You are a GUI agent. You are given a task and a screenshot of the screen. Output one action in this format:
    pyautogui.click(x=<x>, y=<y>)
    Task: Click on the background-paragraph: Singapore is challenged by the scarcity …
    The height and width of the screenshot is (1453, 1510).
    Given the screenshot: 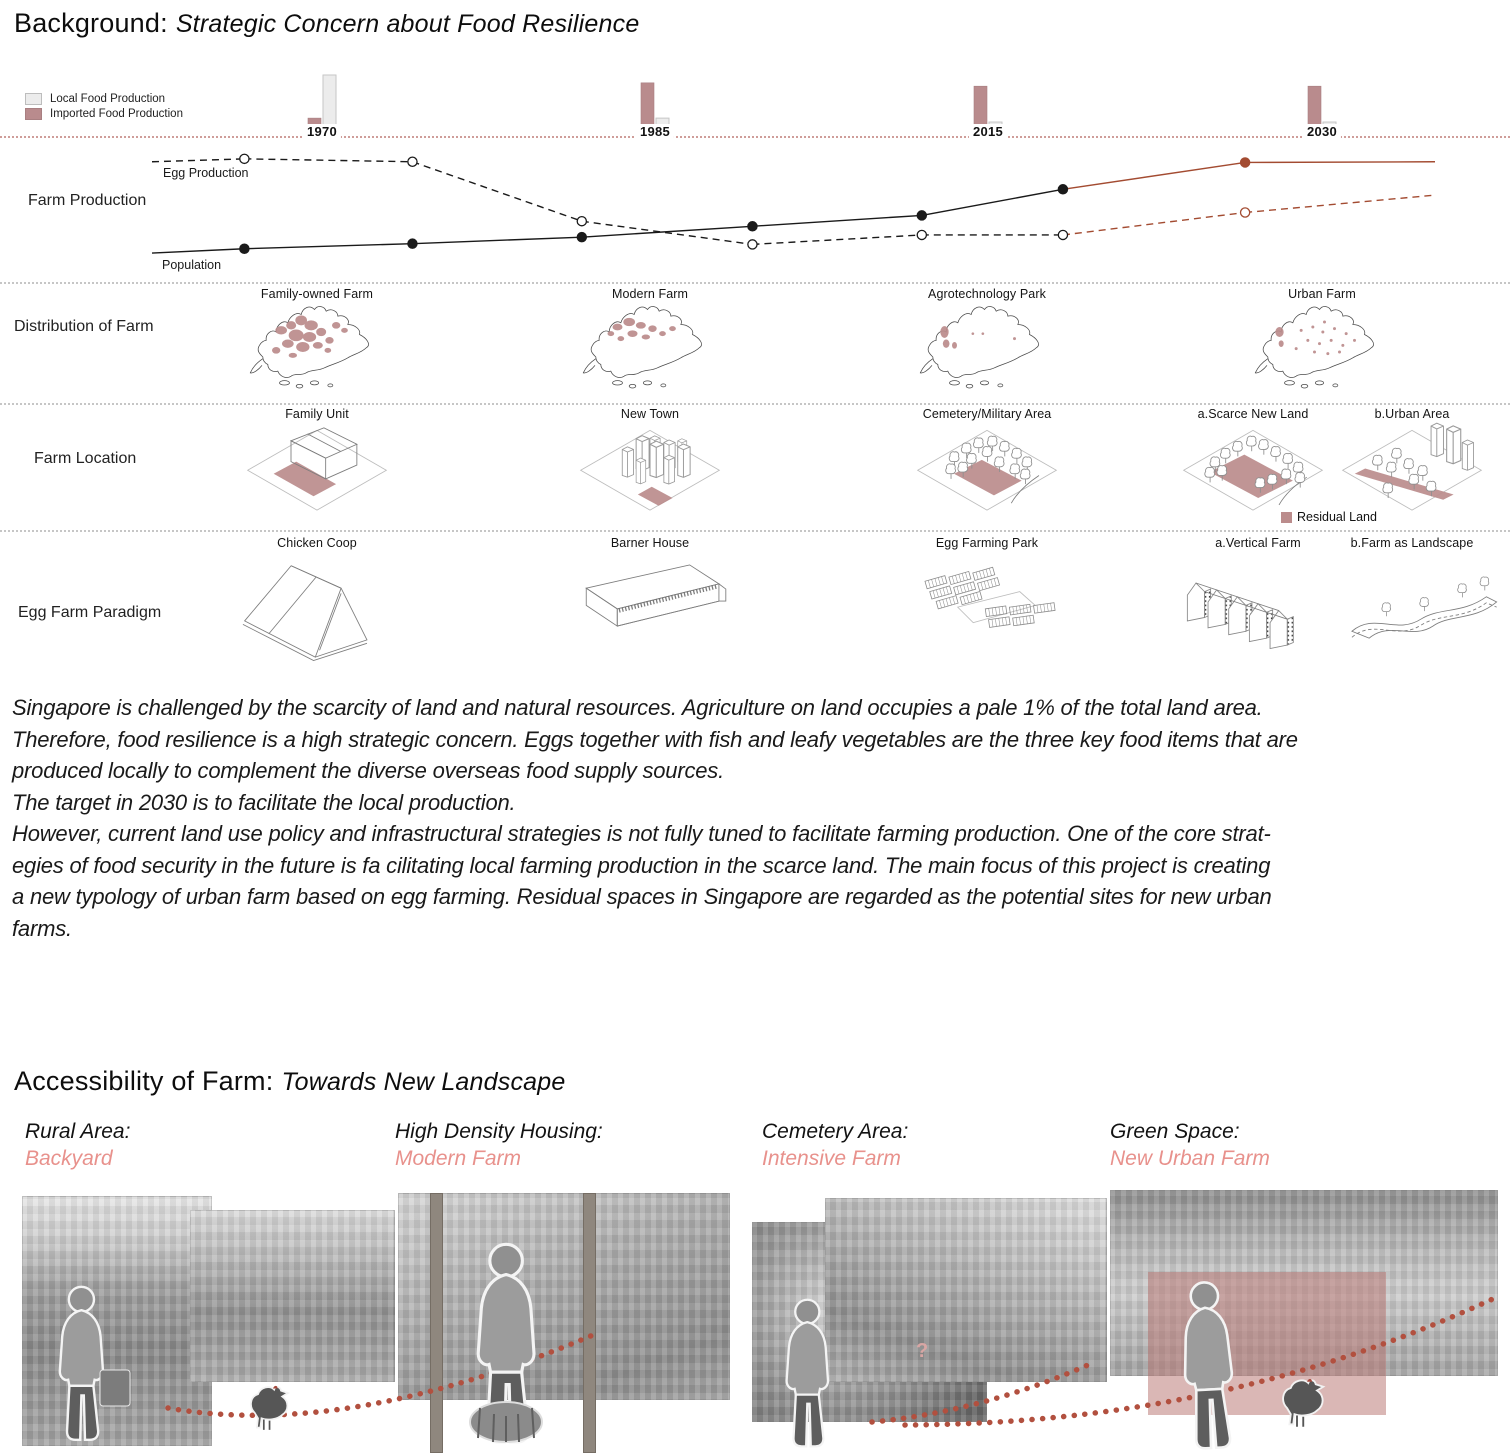 What is the action you would take?
    pyautogui.click(x=655, y=818)
    